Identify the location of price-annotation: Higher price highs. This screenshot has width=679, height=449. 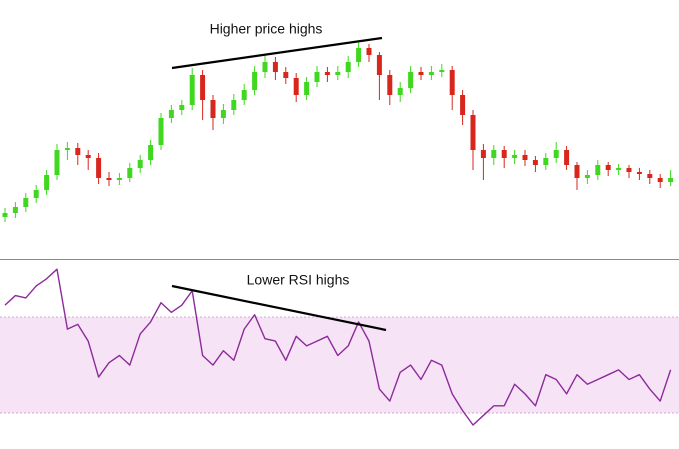
(266, 29).